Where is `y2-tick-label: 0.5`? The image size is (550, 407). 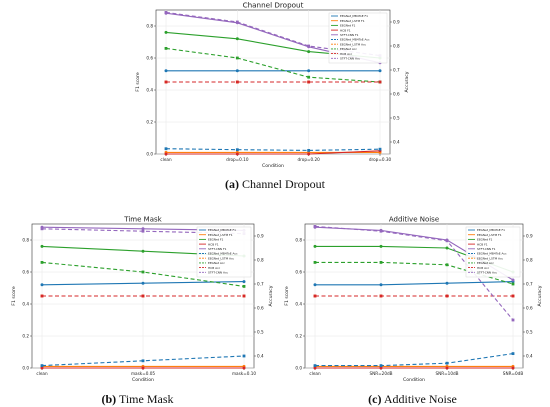 y2-tick-label: 0.5 is located at coordinates (529, 332).